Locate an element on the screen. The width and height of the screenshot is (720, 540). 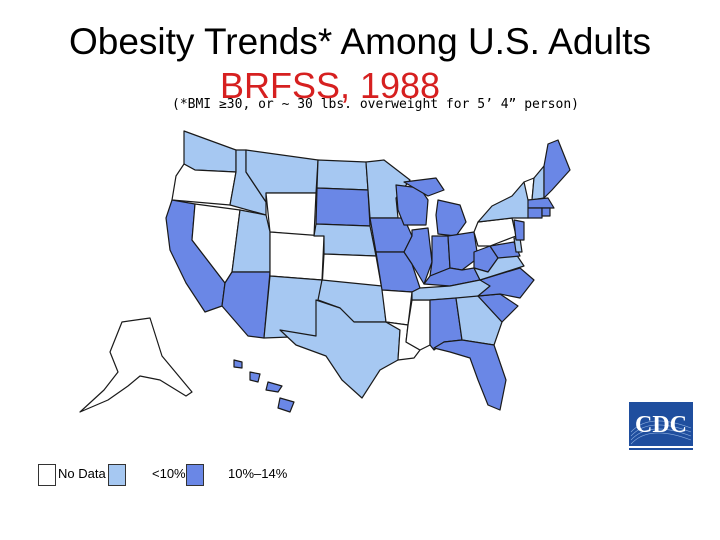
cdc-logo: CDC is located at coordinates (661, 426).